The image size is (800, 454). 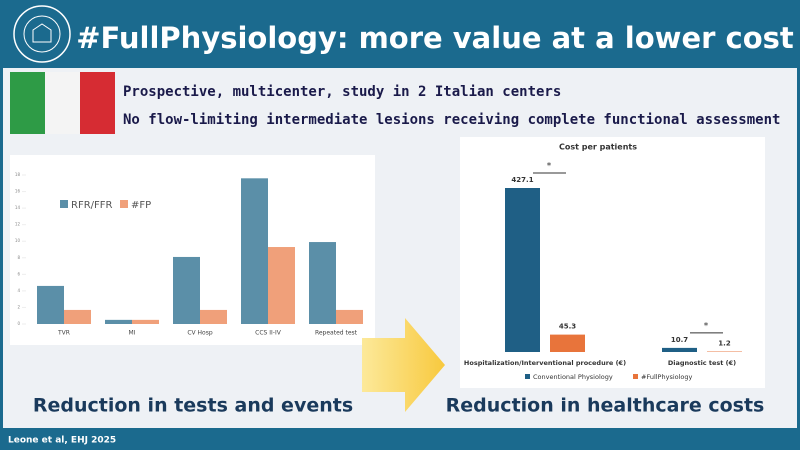 I want to click on value-label: 10.7, so click(x=679, y=340).